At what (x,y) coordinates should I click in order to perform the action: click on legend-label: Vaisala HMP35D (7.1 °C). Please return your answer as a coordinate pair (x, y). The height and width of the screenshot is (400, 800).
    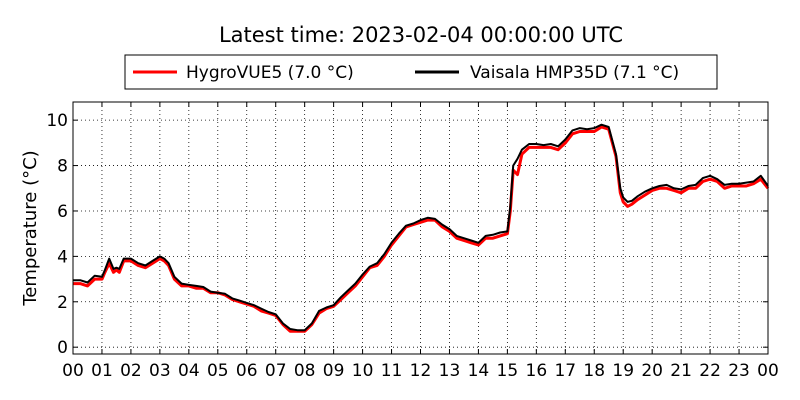
    Looking at the image, I should click on (574, 73).